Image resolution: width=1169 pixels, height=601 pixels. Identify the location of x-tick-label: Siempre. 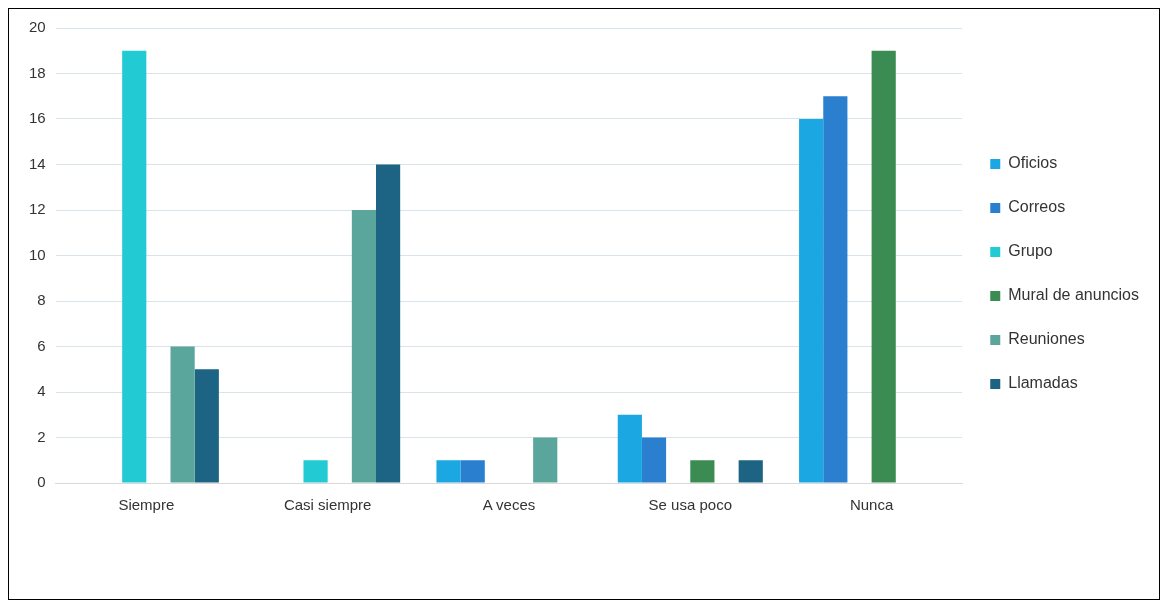
(146, 505).